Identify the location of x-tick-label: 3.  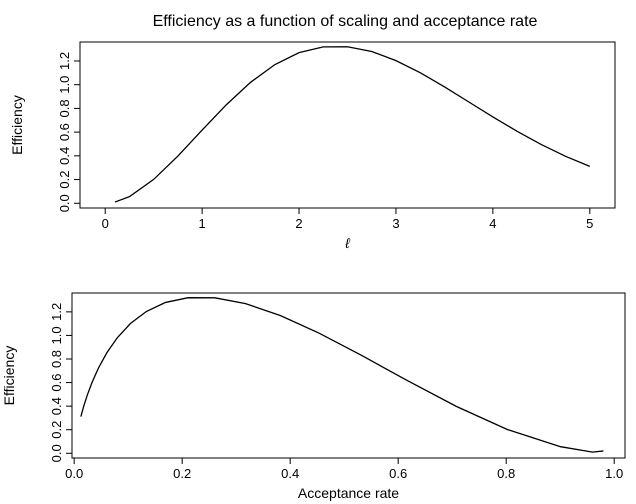
(395, 223).